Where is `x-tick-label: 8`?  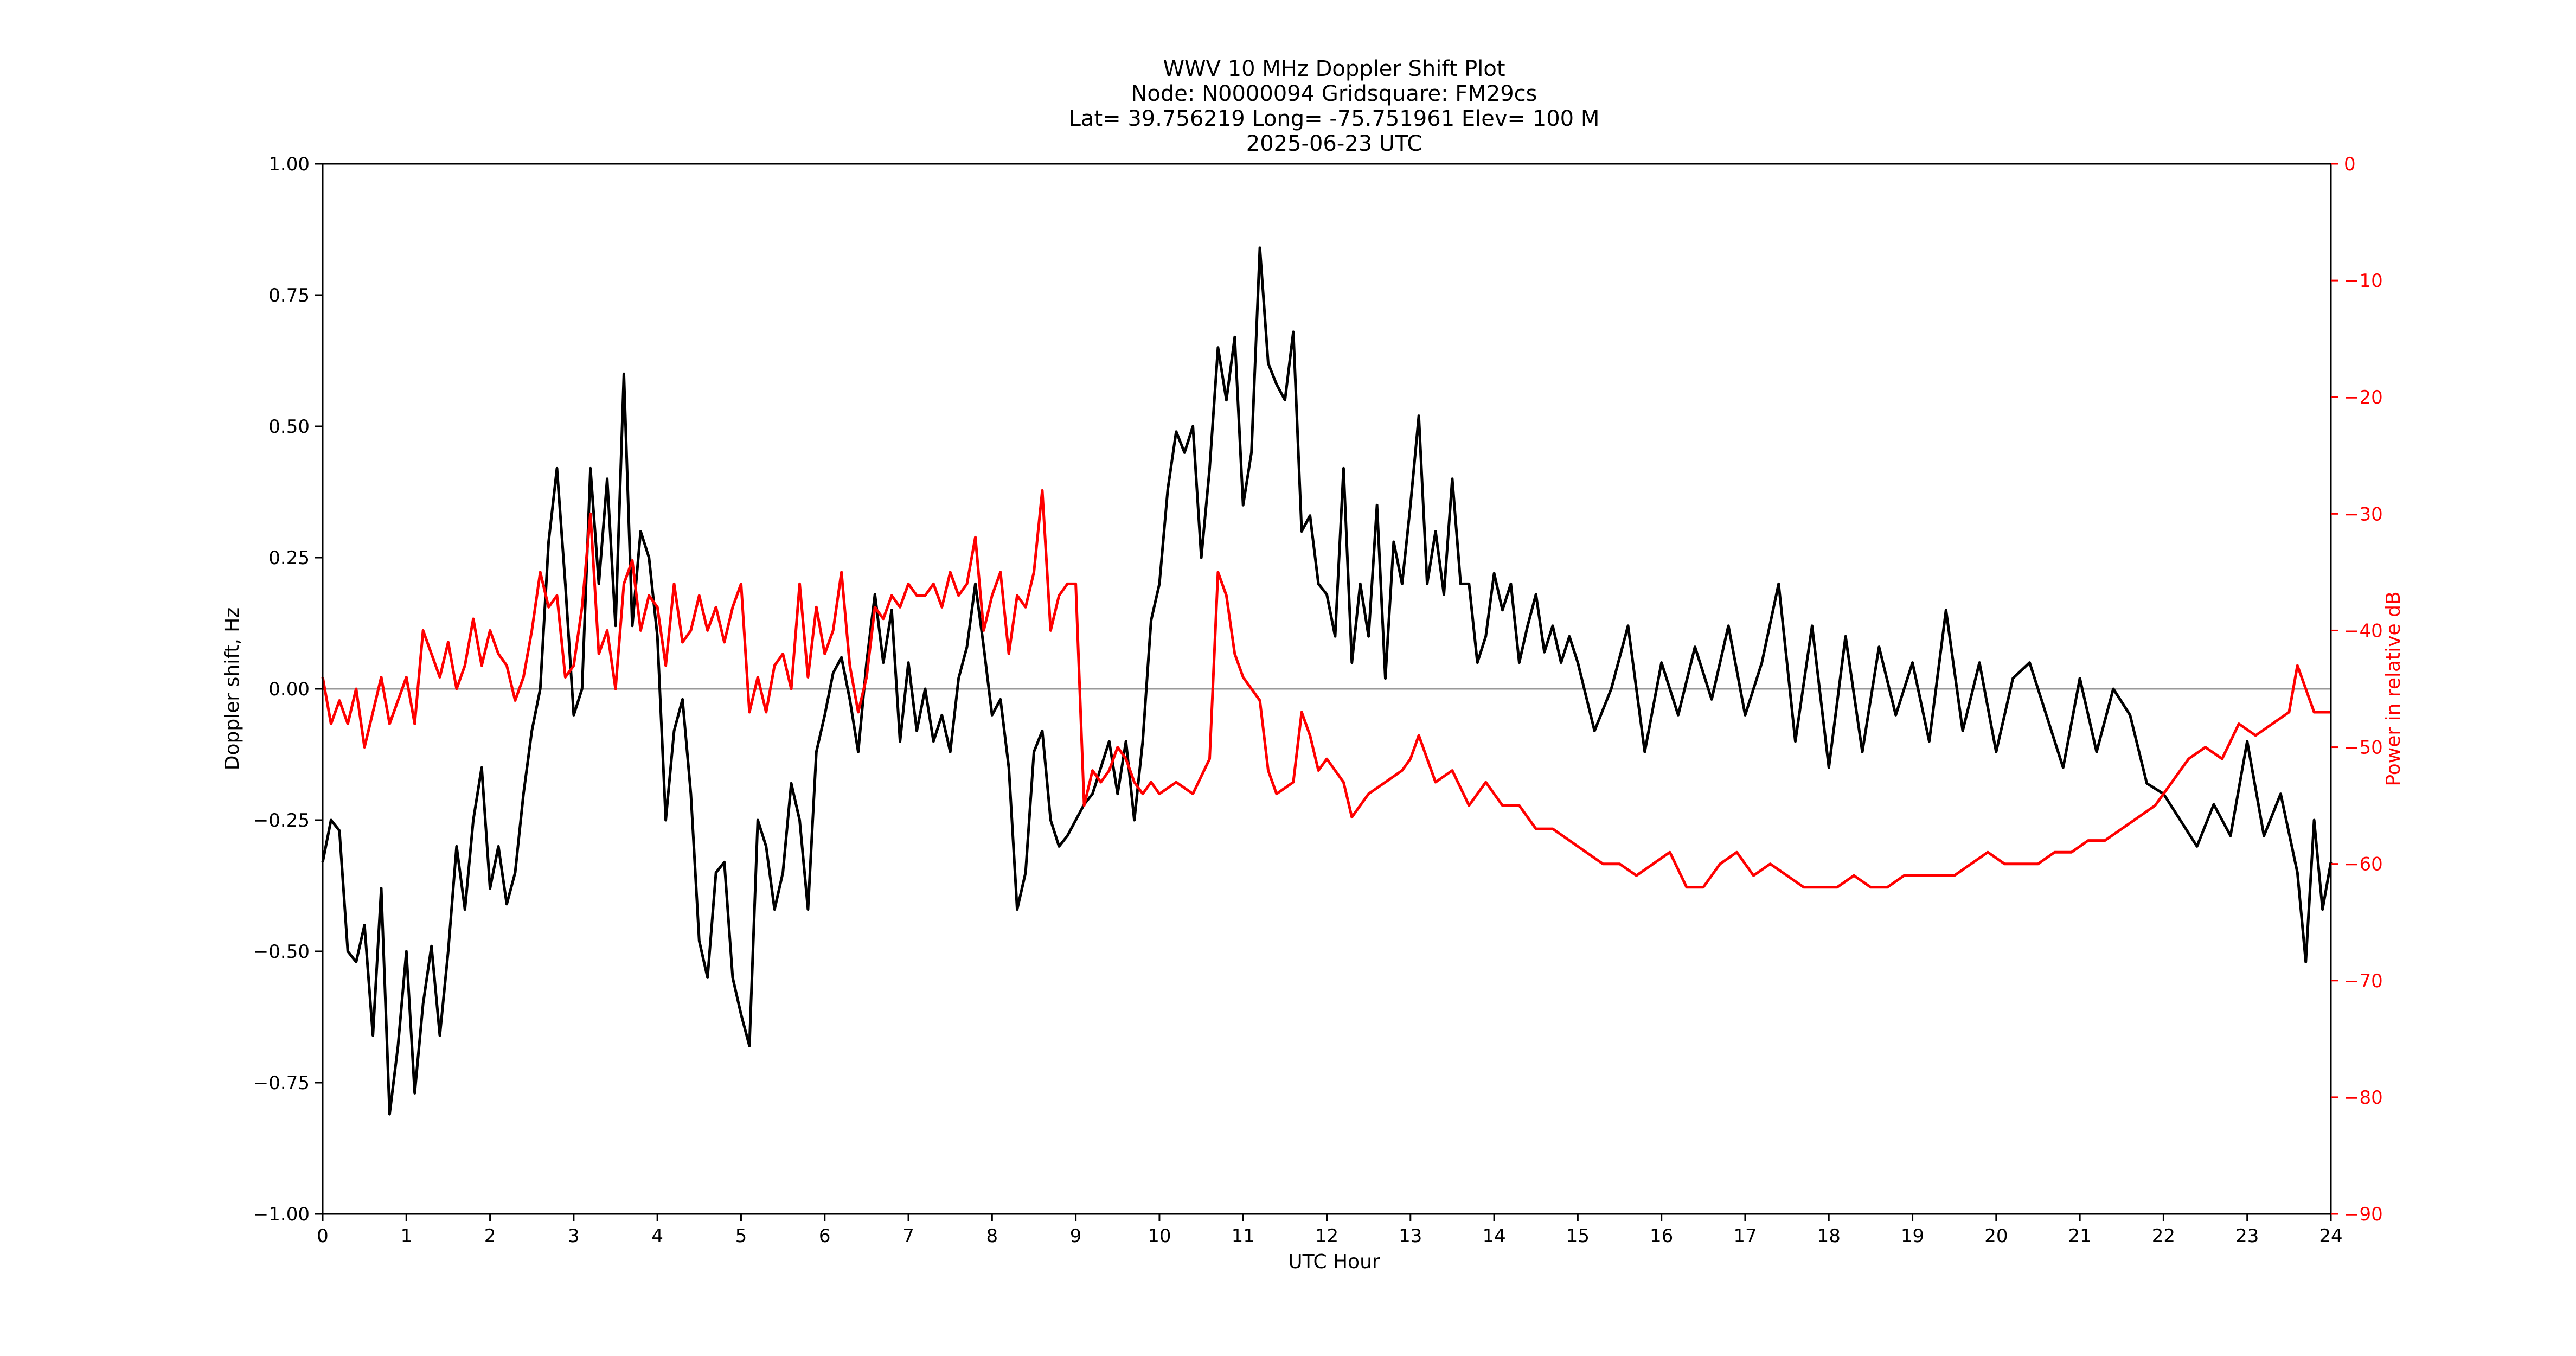
x-tick-label: 8 is located at coordinates (992, 1236).